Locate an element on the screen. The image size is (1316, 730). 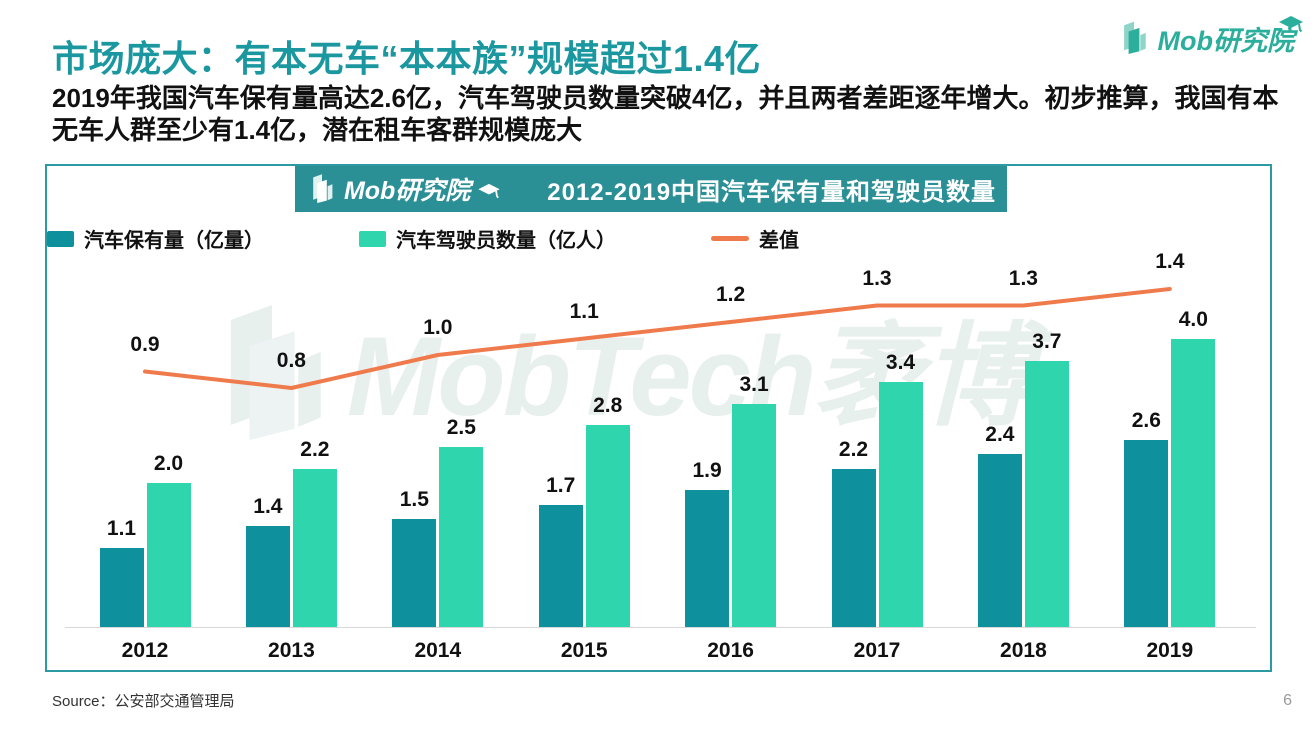
legend-label-gap: 差值 is located at coordinates (779, 241).